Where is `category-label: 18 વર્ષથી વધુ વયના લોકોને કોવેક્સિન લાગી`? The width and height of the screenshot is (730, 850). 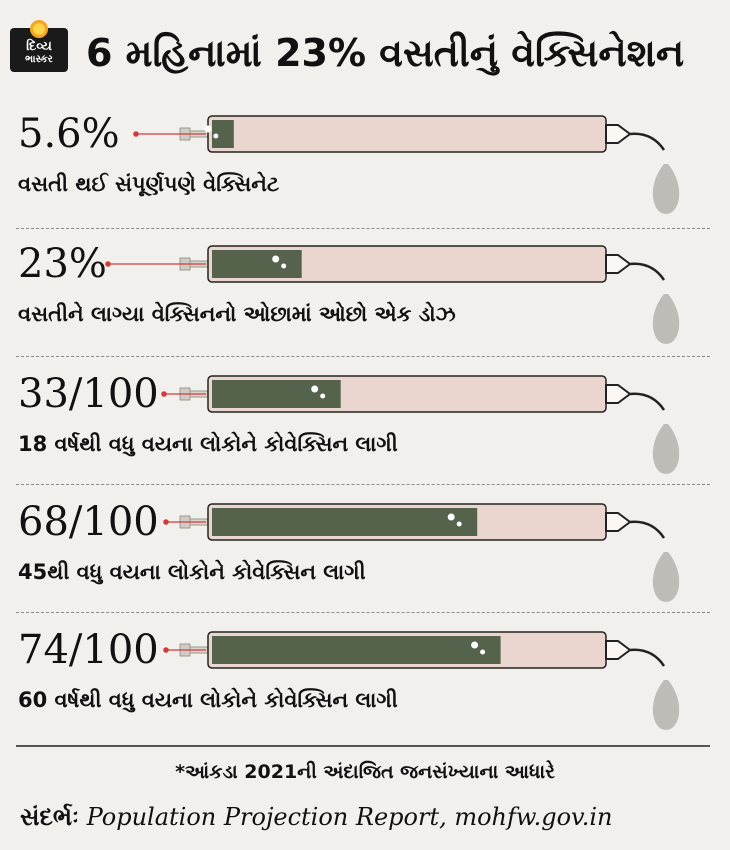
category-label: 18 વર્ષથી વધુ વયના લોકોને કોવેક્સિન લાગી is located at coordinates (208, 444).